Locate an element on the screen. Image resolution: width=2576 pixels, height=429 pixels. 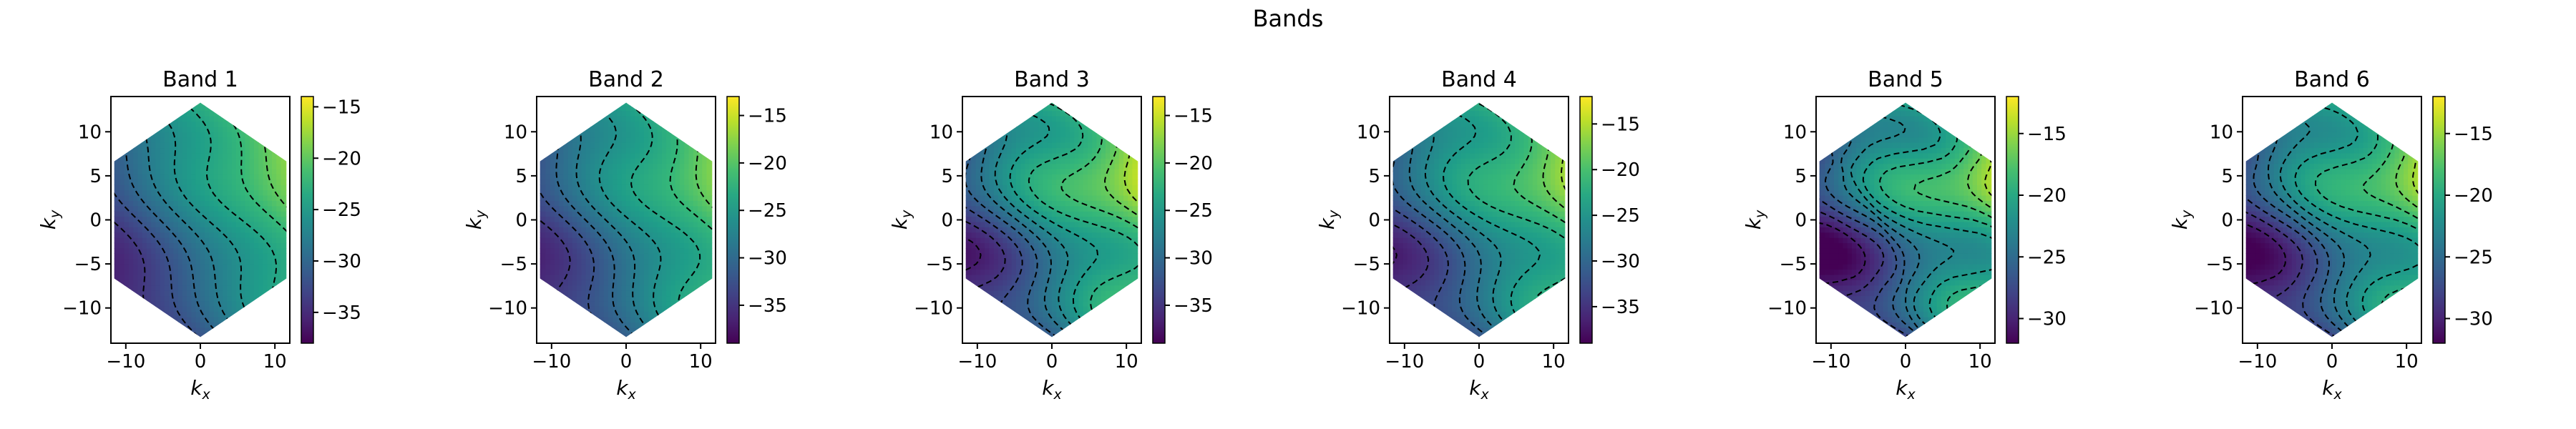
panel-band-3: Band 3 −10 0 10 −10 −5 0 5 10 kx ky −15 −20 −25 −30 −35 is located at coordinates (1050, 235).